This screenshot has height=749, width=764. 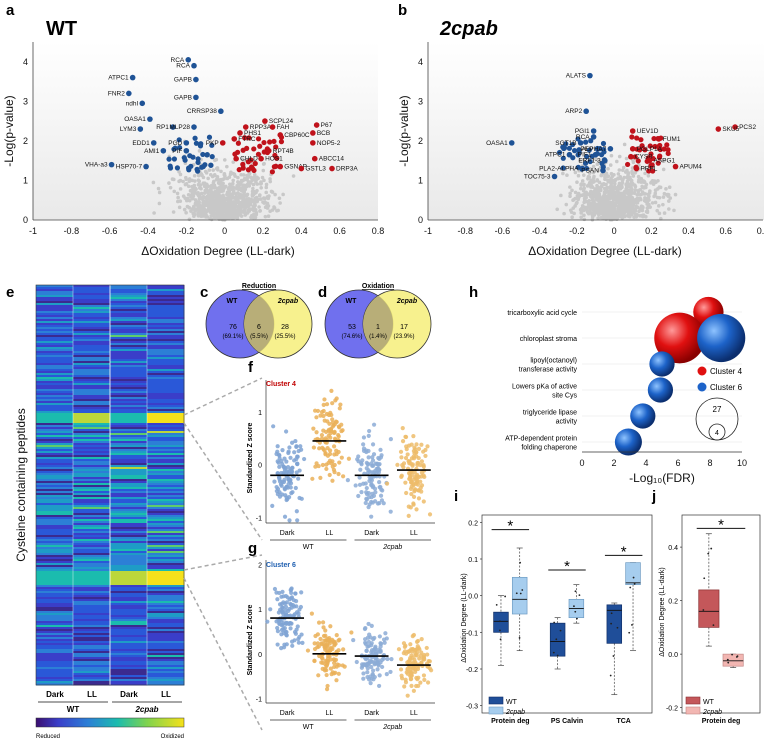 What do you see at coordinates (276, 147) in the screenshot?
I see `oxidized-point` at bounding box center [276, 147].